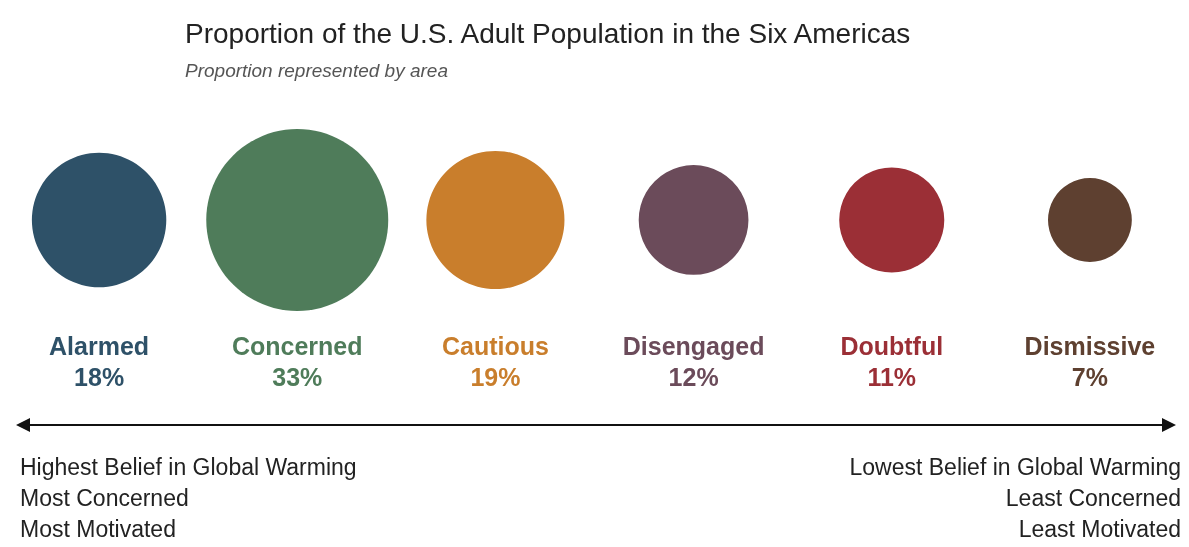  What do you see at coordinates (495, 345) in the screenshot?
I see `category-label: Cautious` at bounding box center [495, 345].